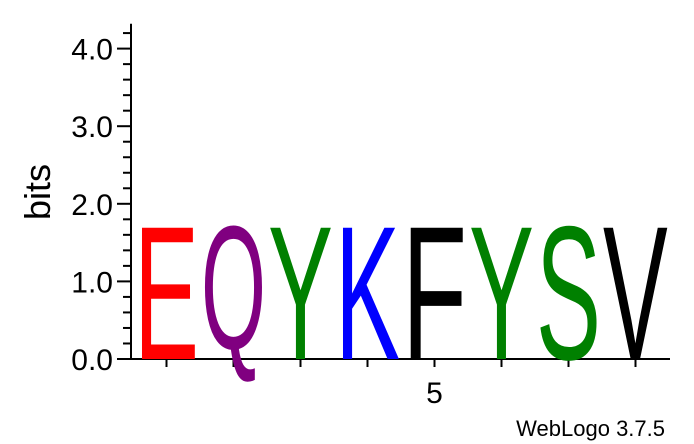 This screenshot has width=694, height=444. Describe the element at coordinates (568, 294) in the screenshot. I see `logo-letter: S` at that location.